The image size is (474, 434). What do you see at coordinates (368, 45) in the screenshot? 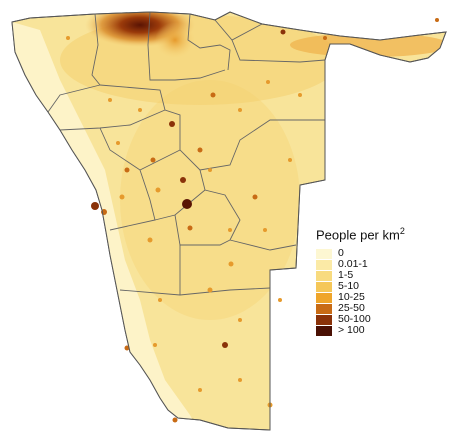
I see `northeast-strip` at bounding box center [368, 45].